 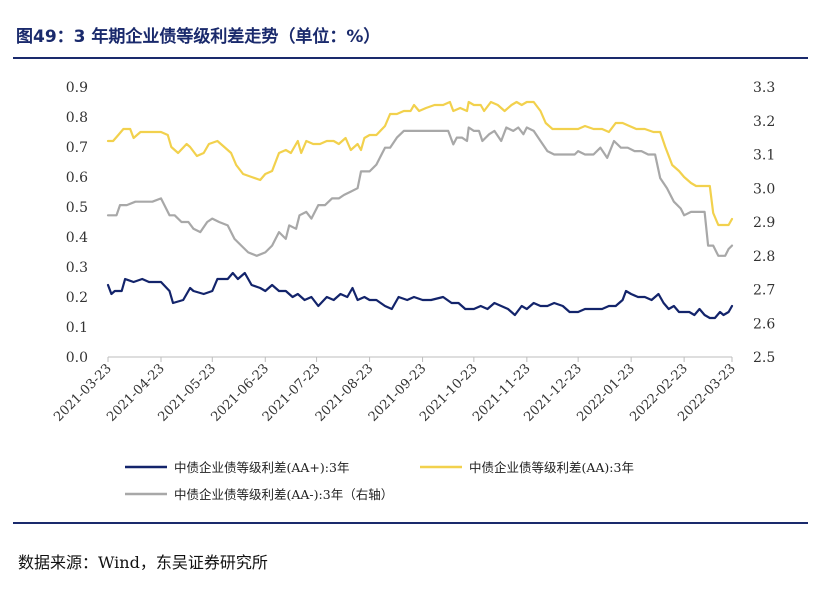 I want to click on left-axis-tick-label: 0.4, so click(x=77, y=238).